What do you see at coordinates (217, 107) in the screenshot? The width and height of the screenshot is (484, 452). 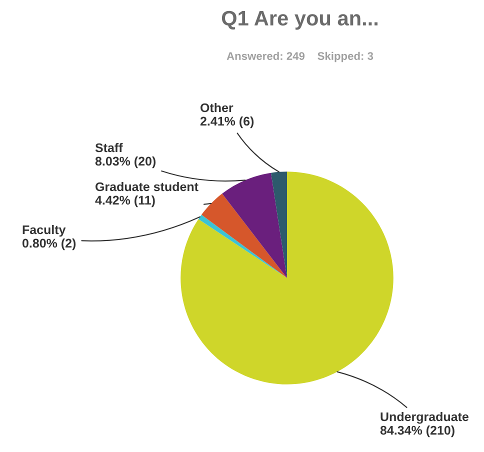 I see `slice-label: Other` at bounding box center [217, 107].